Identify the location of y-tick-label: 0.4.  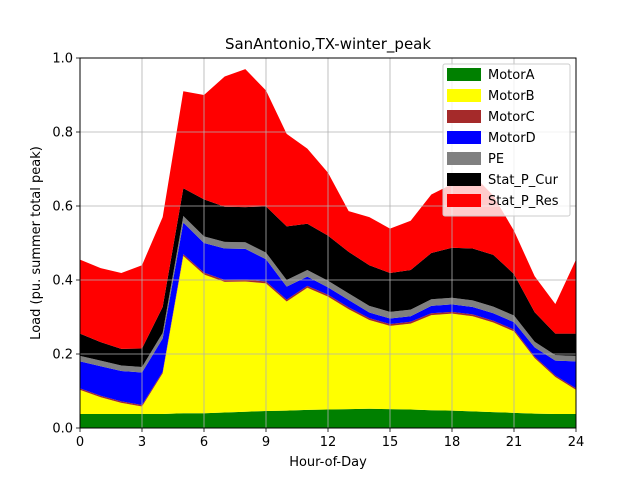
(62, 281).